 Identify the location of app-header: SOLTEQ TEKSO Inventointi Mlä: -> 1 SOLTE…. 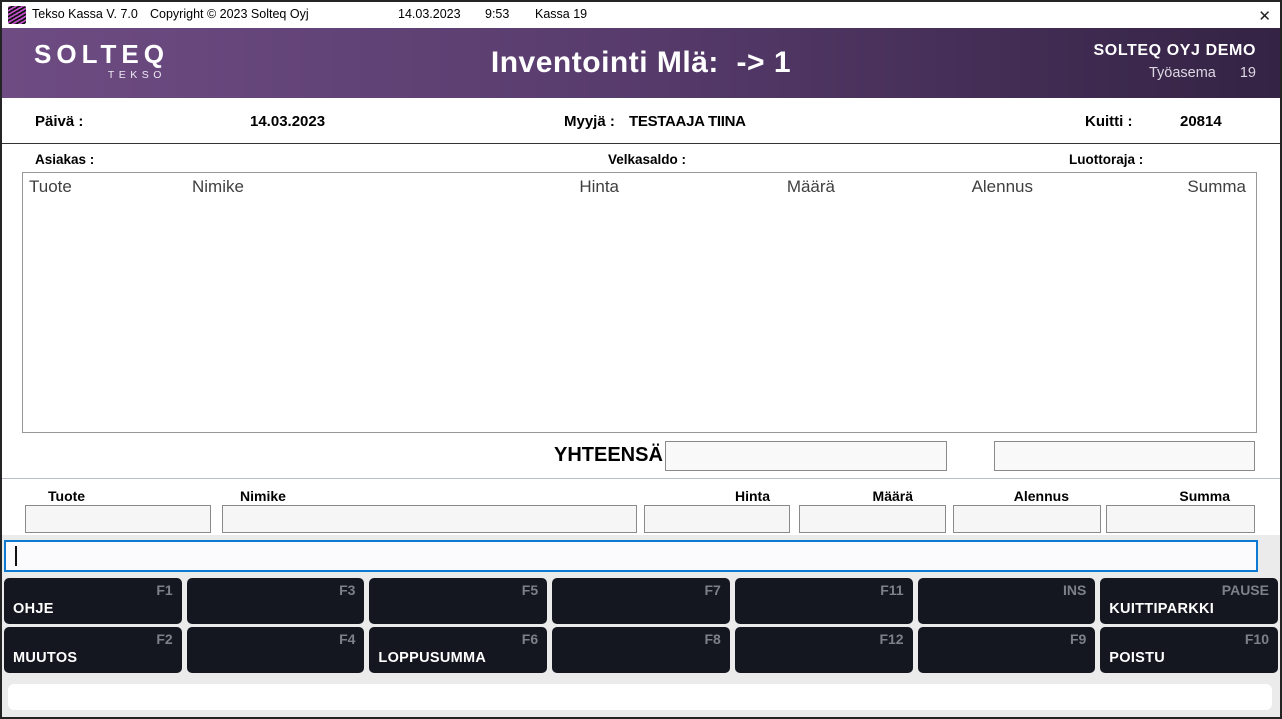
(641, 63).